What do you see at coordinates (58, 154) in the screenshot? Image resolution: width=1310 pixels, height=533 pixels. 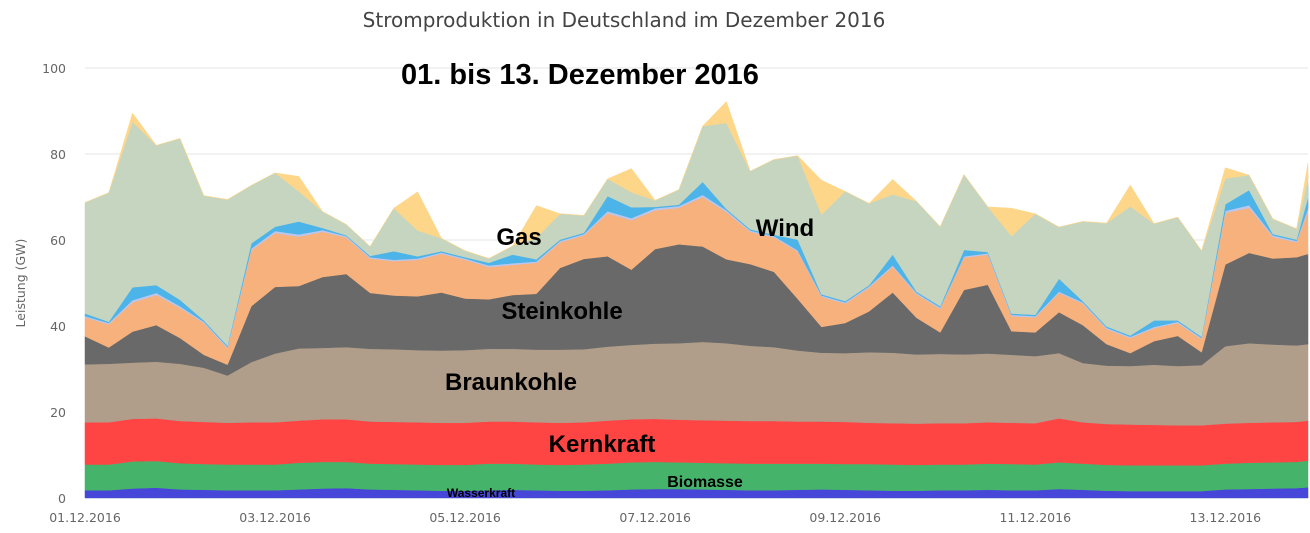 I see `y-tick-label: 80` at bounding box center [58, 154].